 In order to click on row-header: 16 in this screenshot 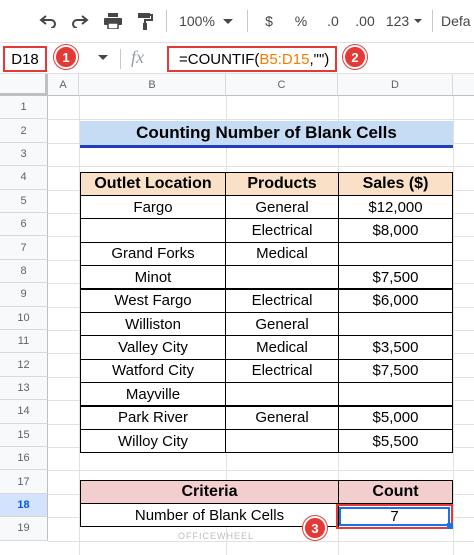, I will do `click(24, 459)`.